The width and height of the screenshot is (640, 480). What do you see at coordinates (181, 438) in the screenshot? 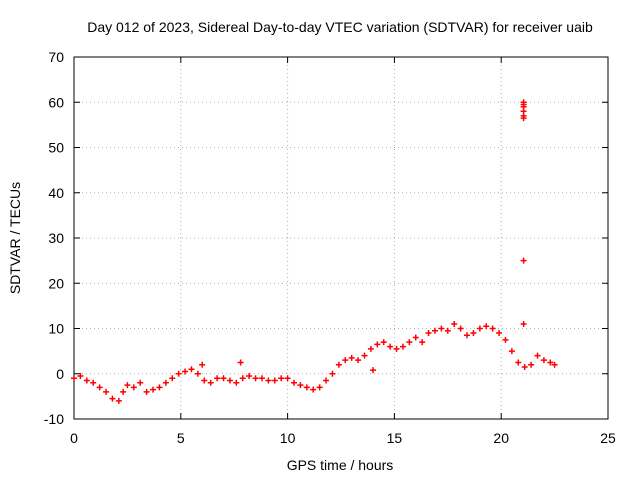
I see `x-tick-label: 5` at bounding box center [181, 438].